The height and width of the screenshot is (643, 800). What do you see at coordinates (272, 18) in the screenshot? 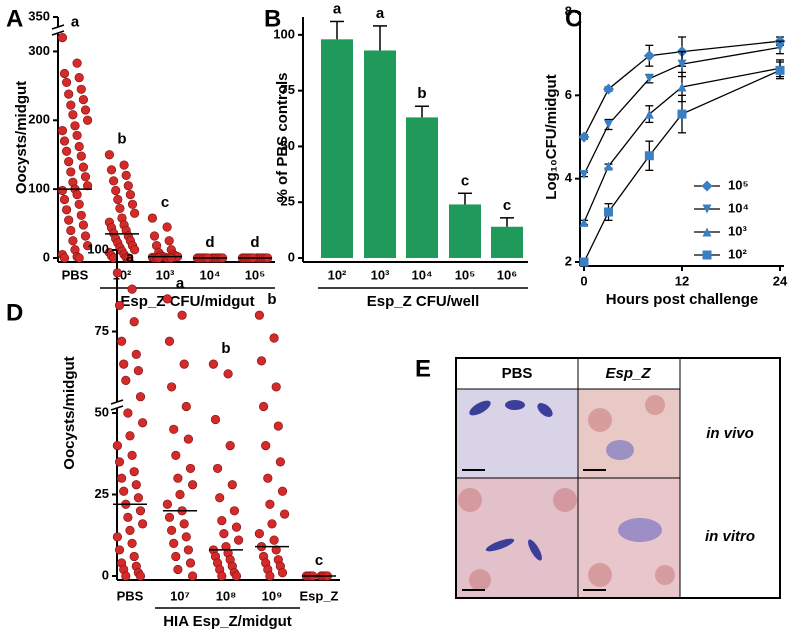
I see `panel-letter: B` at bounding box center [272, 18].